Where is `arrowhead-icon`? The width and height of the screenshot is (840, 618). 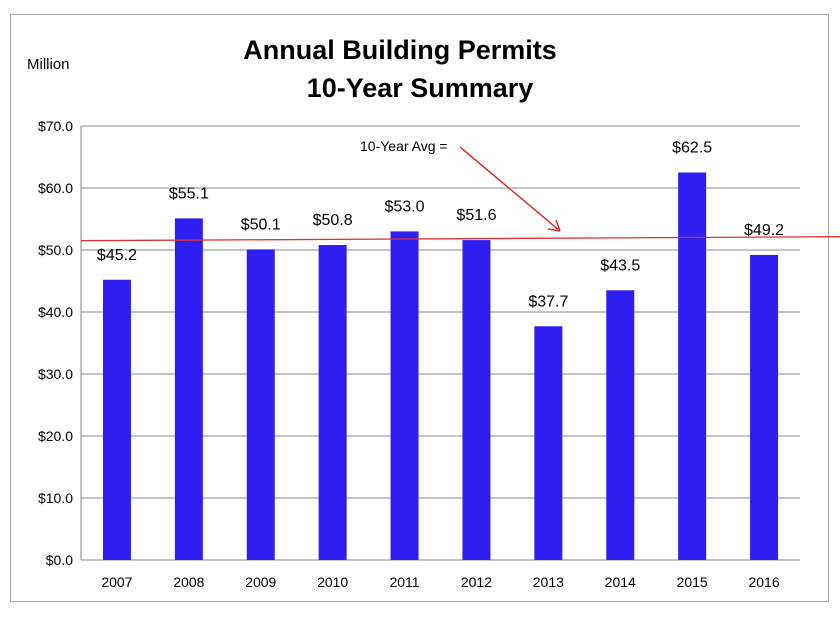
arrowhead-icon is located at coordinates (554, 225).